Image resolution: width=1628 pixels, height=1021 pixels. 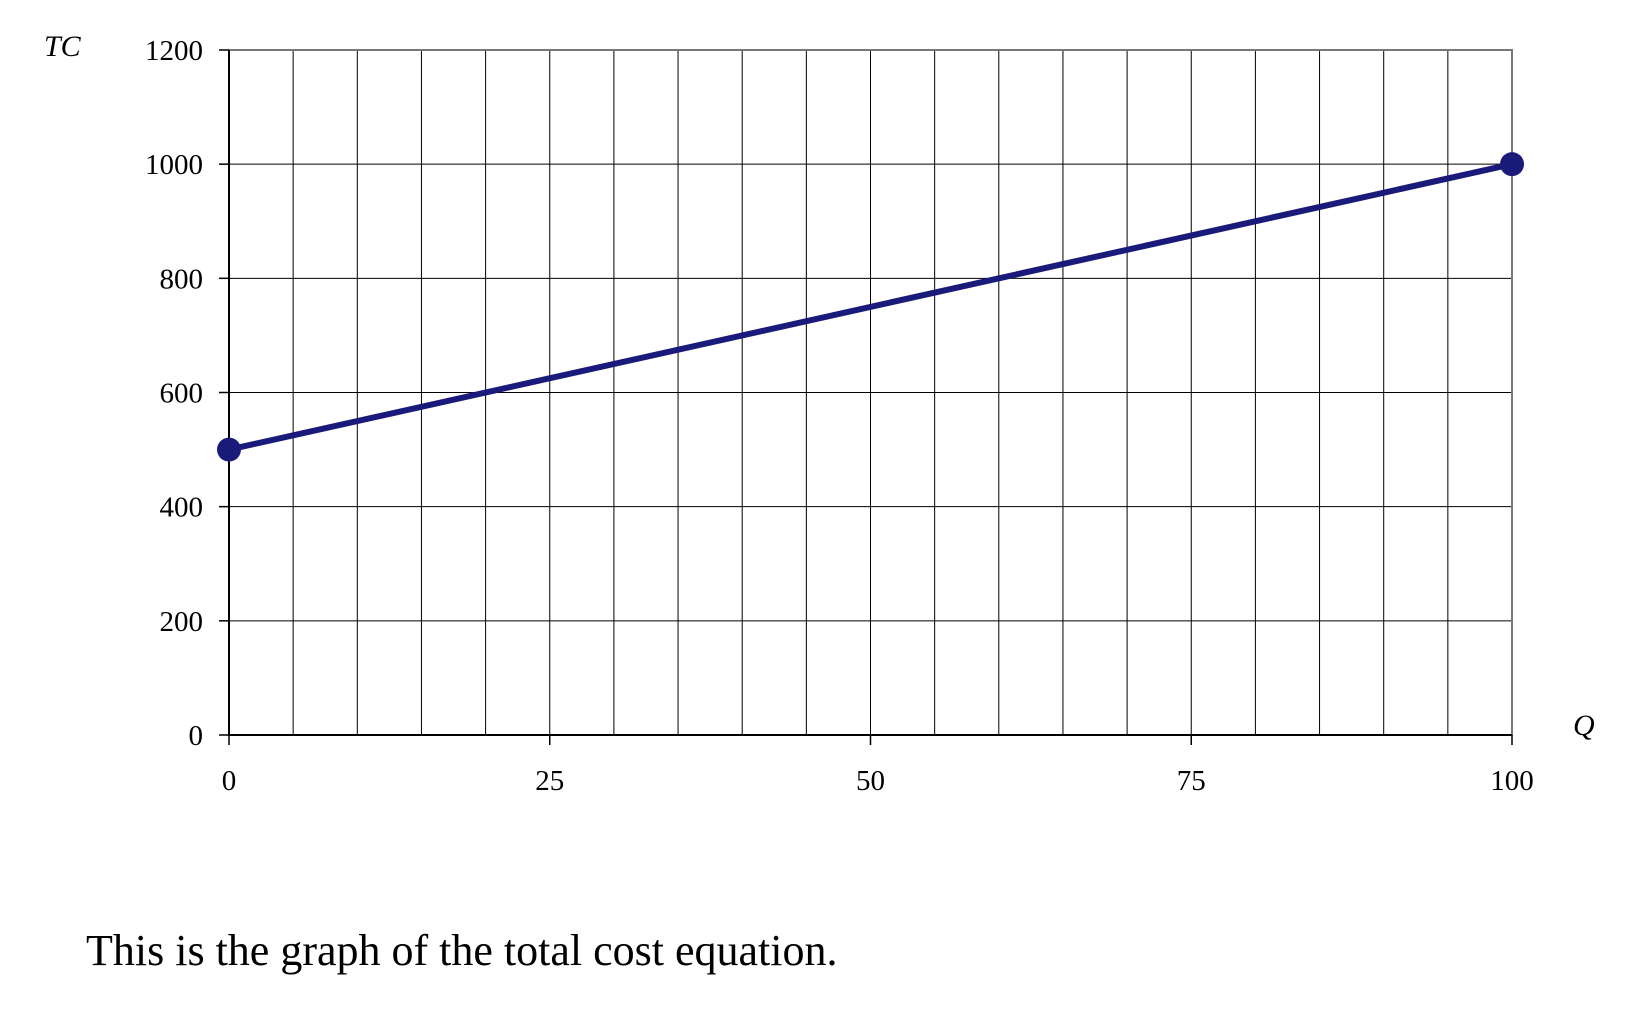 I want to click on y-tick-label: 800, so click(x=182, y=279).